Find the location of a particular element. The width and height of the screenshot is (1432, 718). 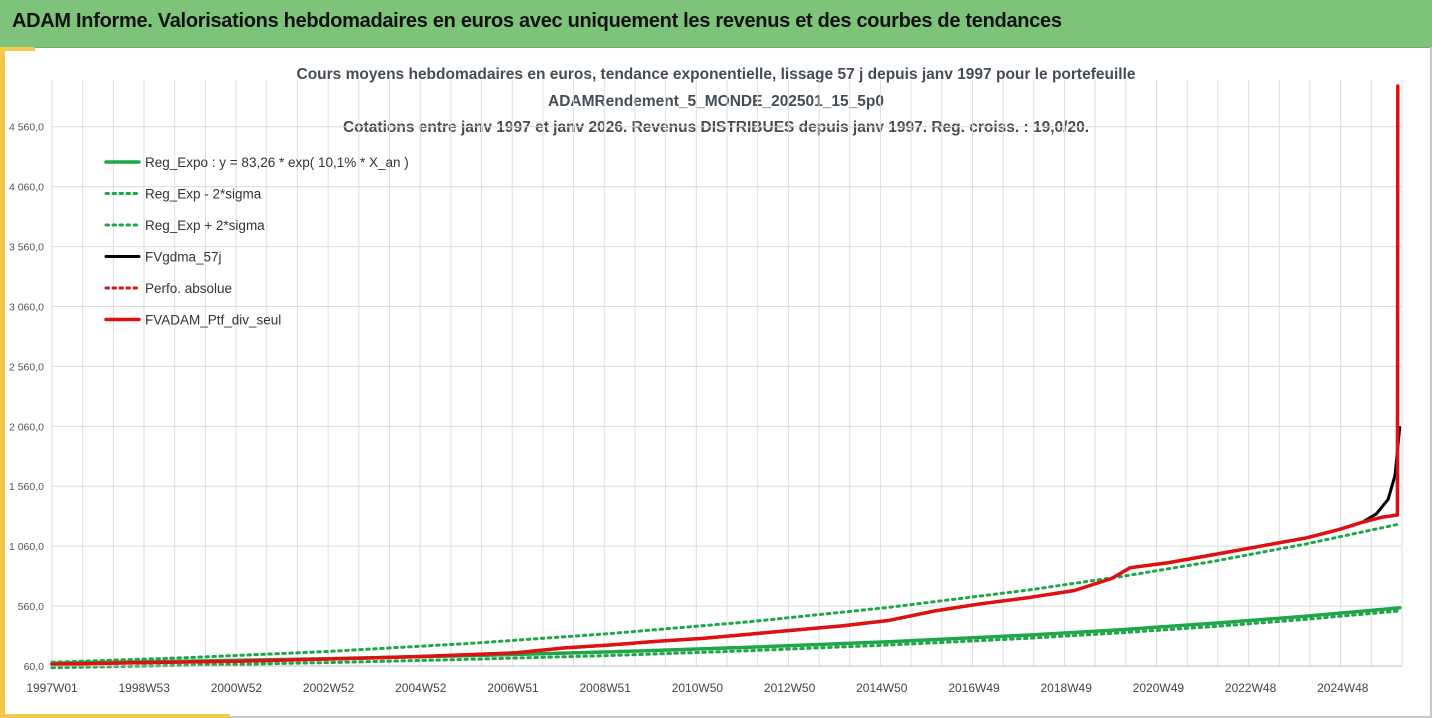

x-tick-label: 2002W52 is located at coordinates (329, 688).